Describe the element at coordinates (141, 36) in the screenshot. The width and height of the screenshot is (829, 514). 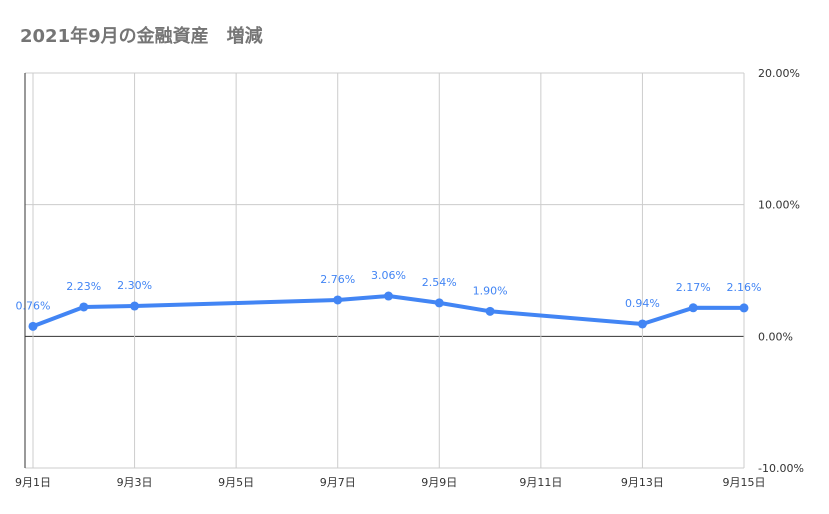
I see `chart-title: 2021年9月の金融資産 増減` at that location.